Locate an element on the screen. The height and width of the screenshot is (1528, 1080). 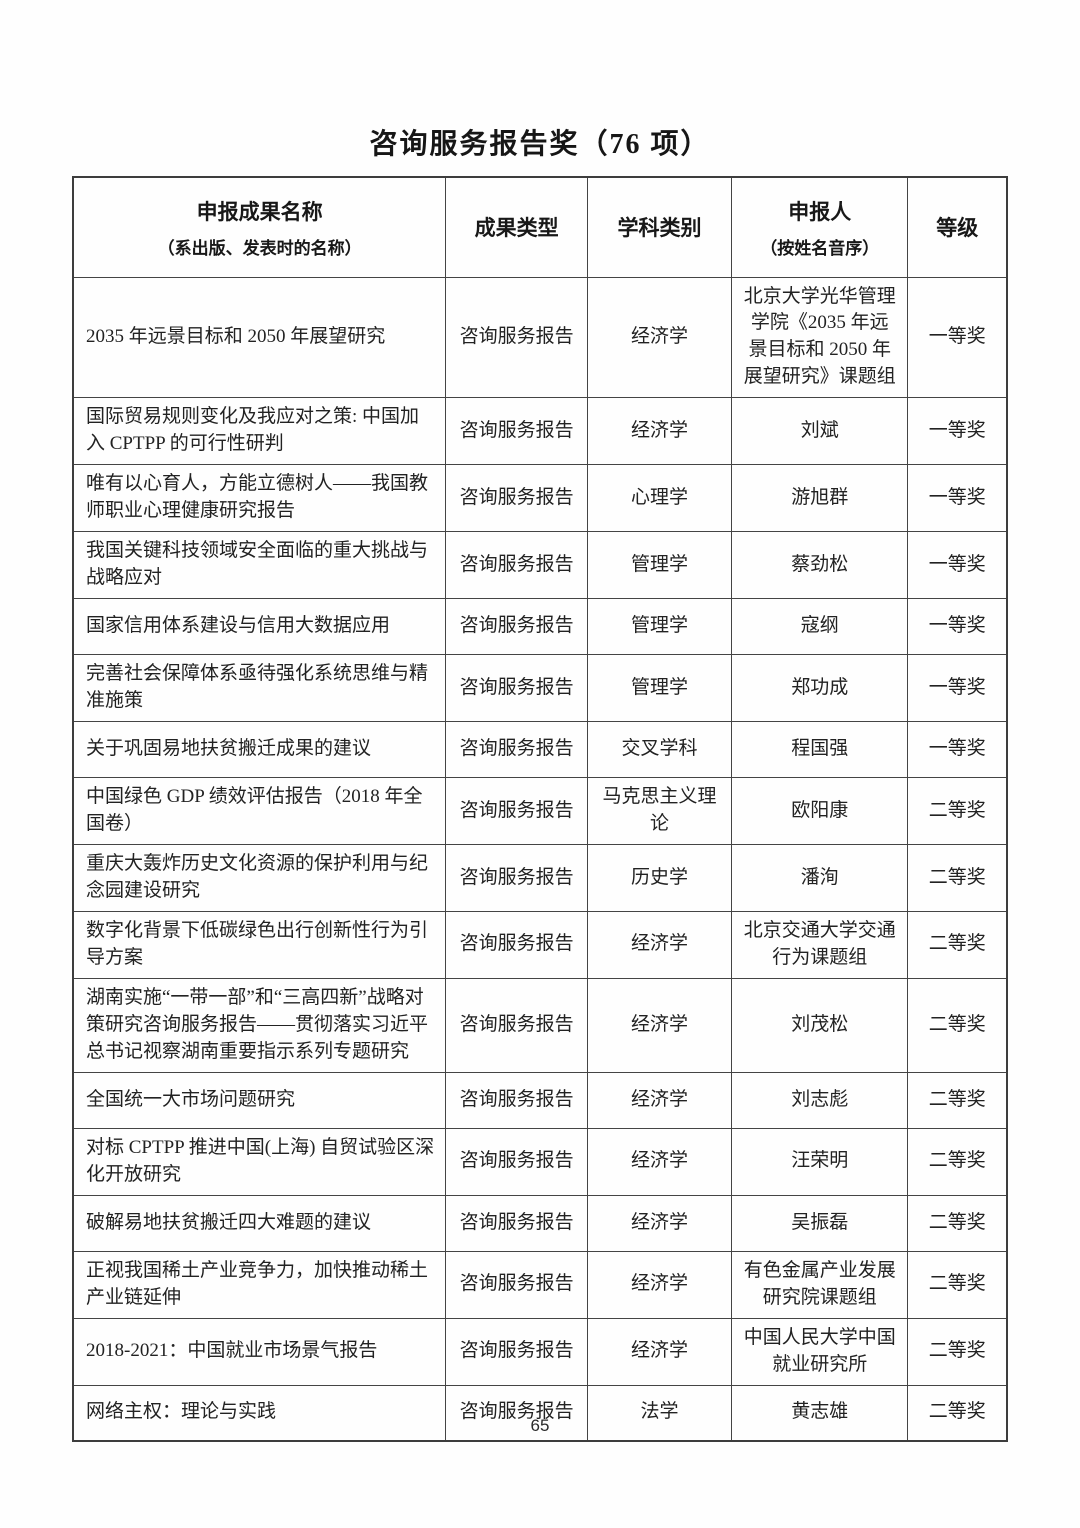
cell-achievement-name: 中国绿色 GDP 绩效评估报告（2018 年全国卷） is located at coordinates (259, 811).